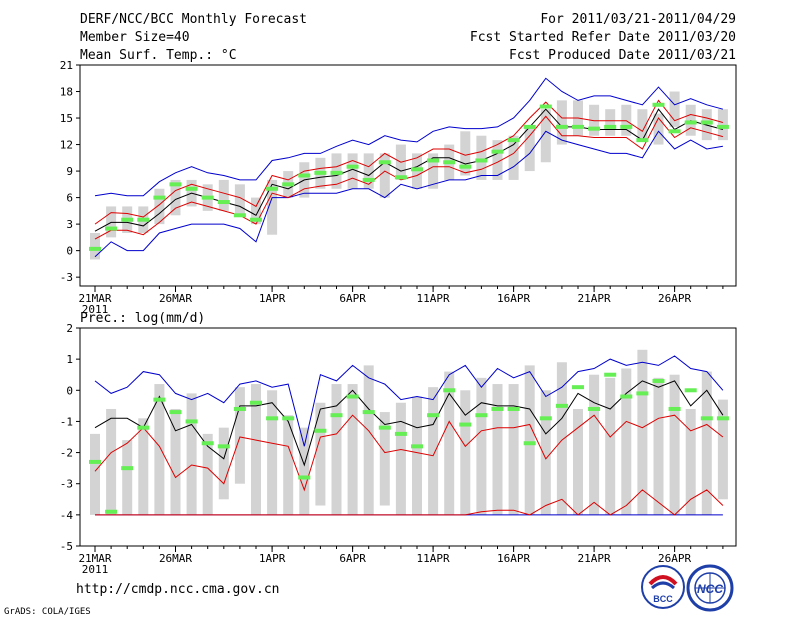 The image size is (800, 620). What do you see at coordinates (66, 277) in the screenshot?
I see `y-tick-label: -3` at bounding box center [66, 277].